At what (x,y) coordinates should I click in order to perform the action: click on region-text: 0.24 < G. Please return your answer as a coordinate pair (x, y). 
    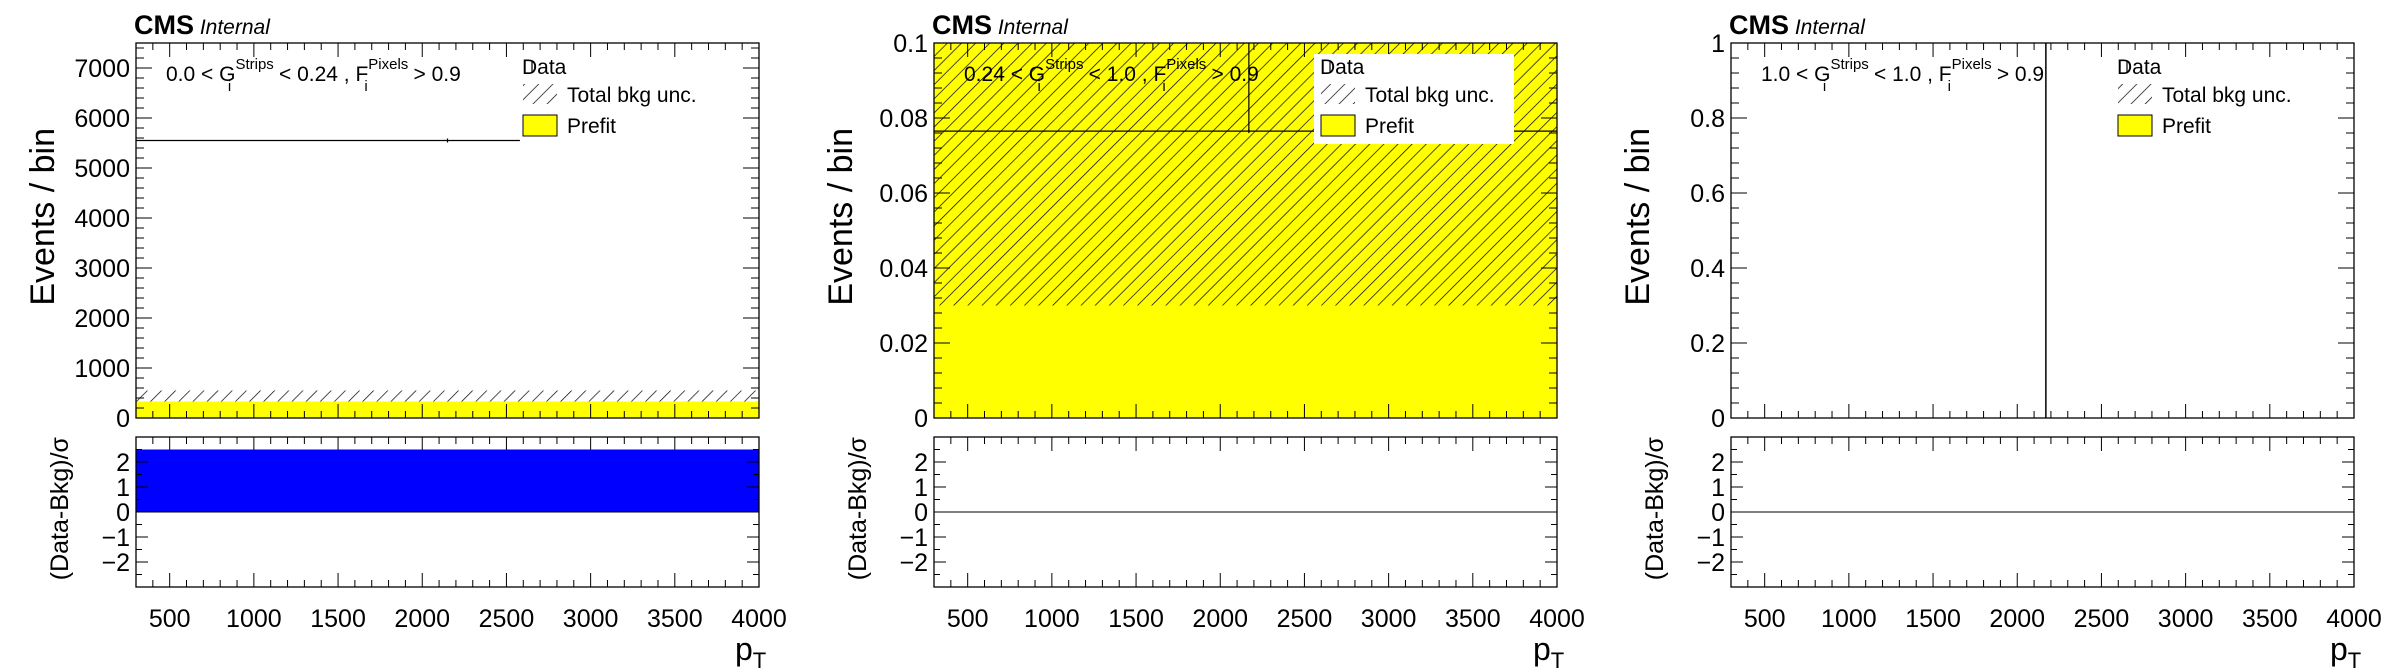
    Looking at the image, I should click on (1004, 74).